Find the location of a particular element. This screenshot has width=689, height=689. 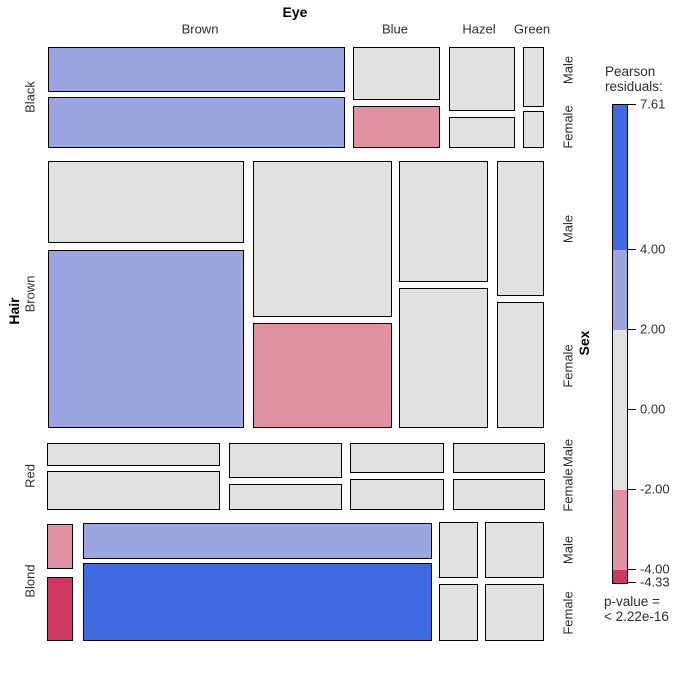

pvalue-text: p-value = < 2.22e-16 is located at coordinates (636, 609).